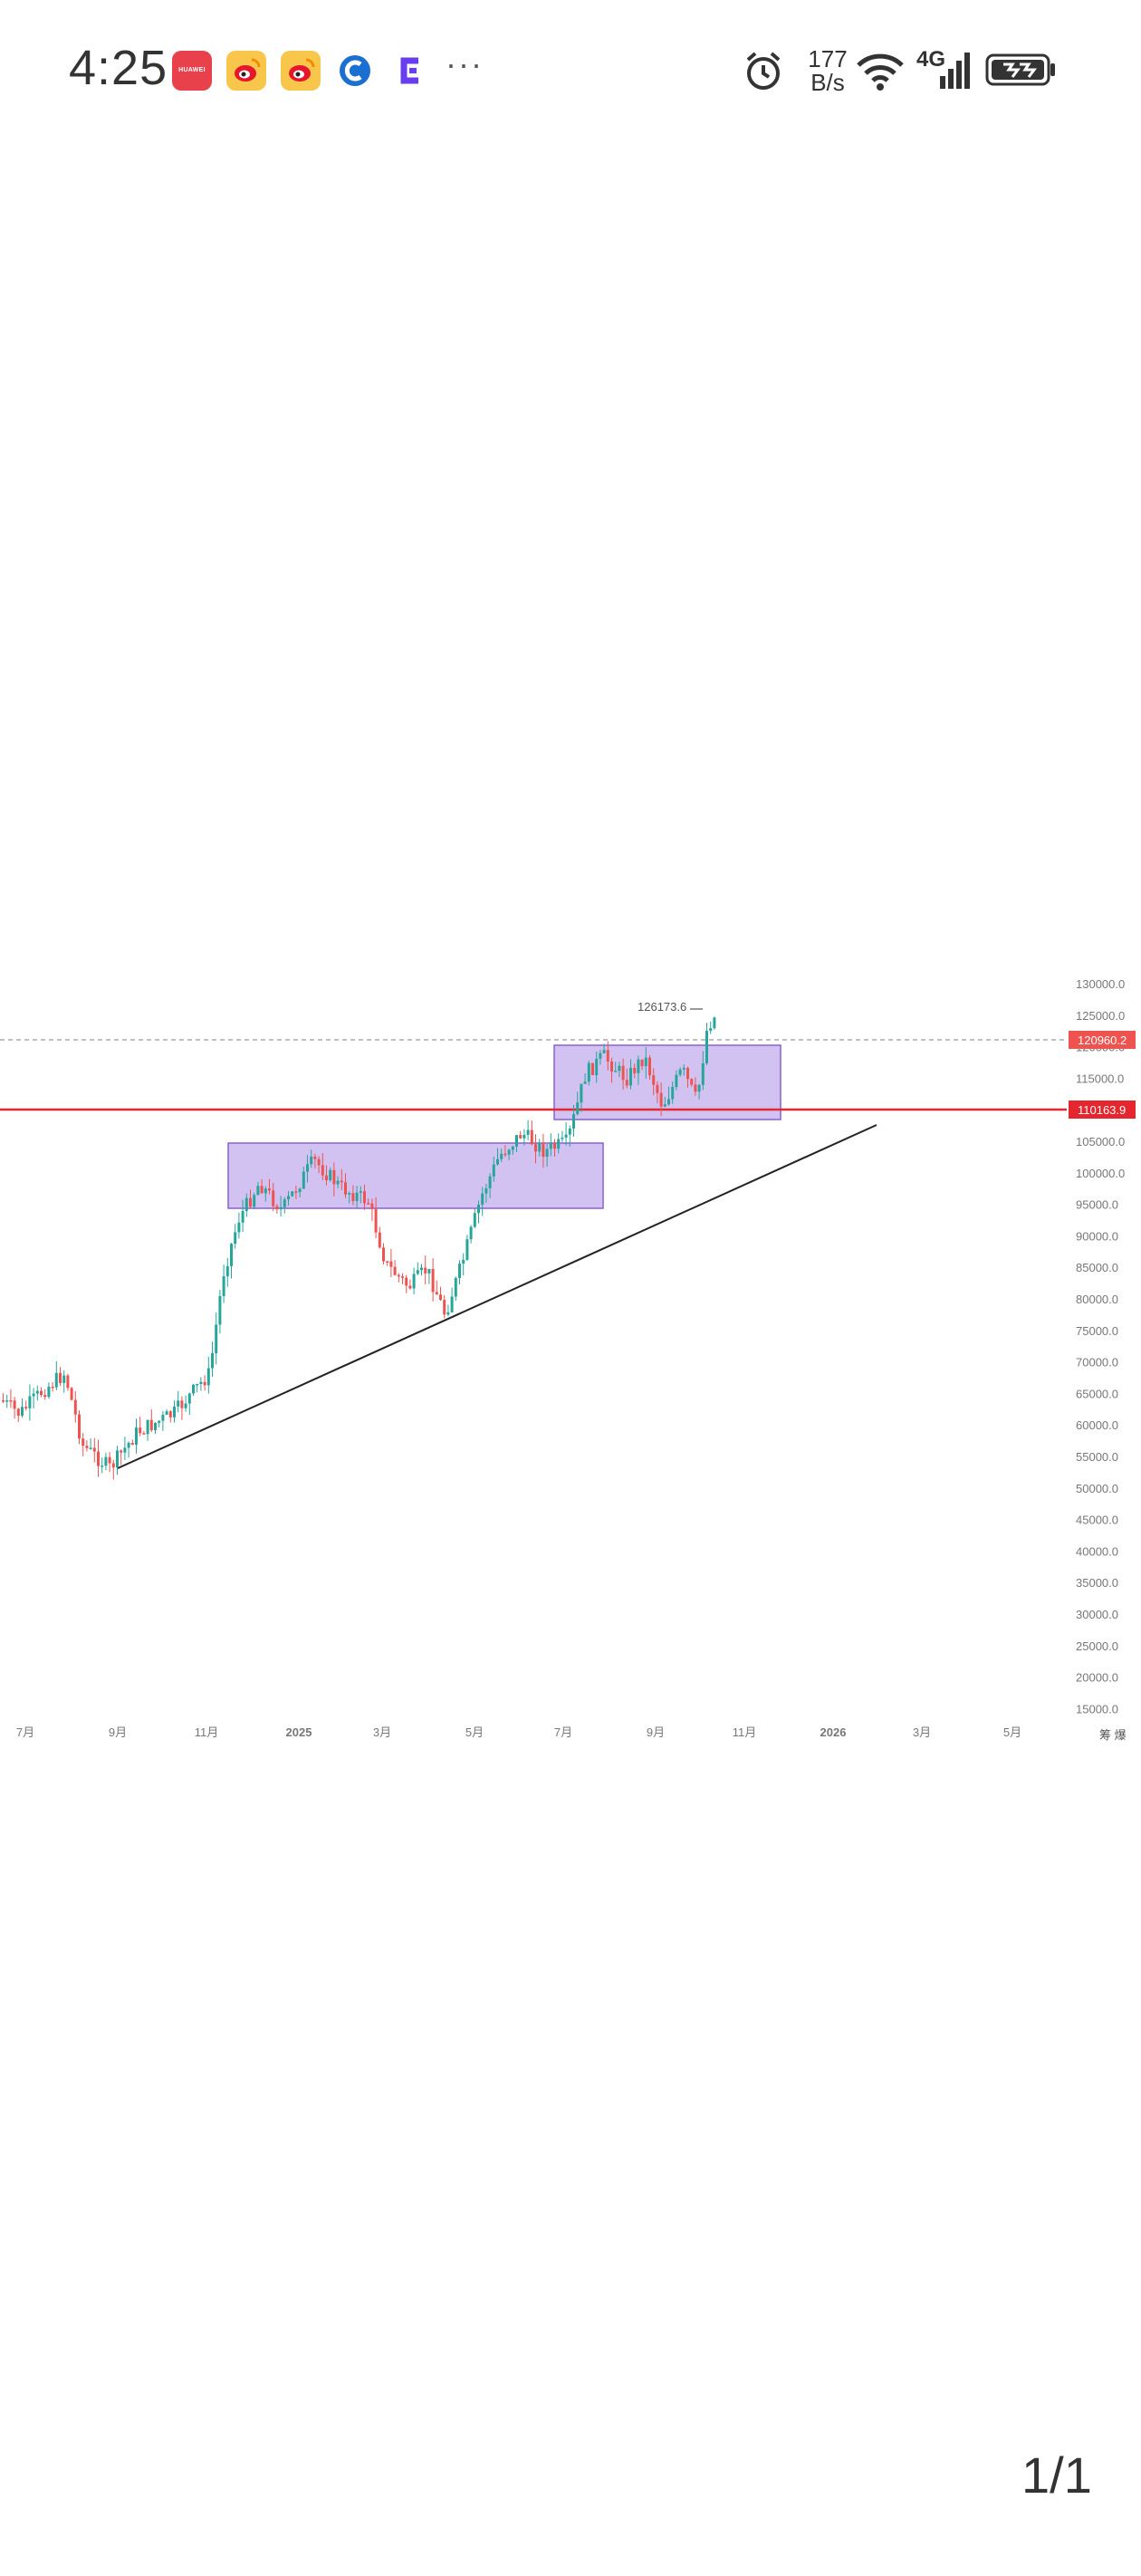 Image resolution: width=1141 pixels, height=2576 pixels. Describe the element at coordinates (1097, 1614) in the screenshot. I see `y-tick-label: 30000.0` at that location.